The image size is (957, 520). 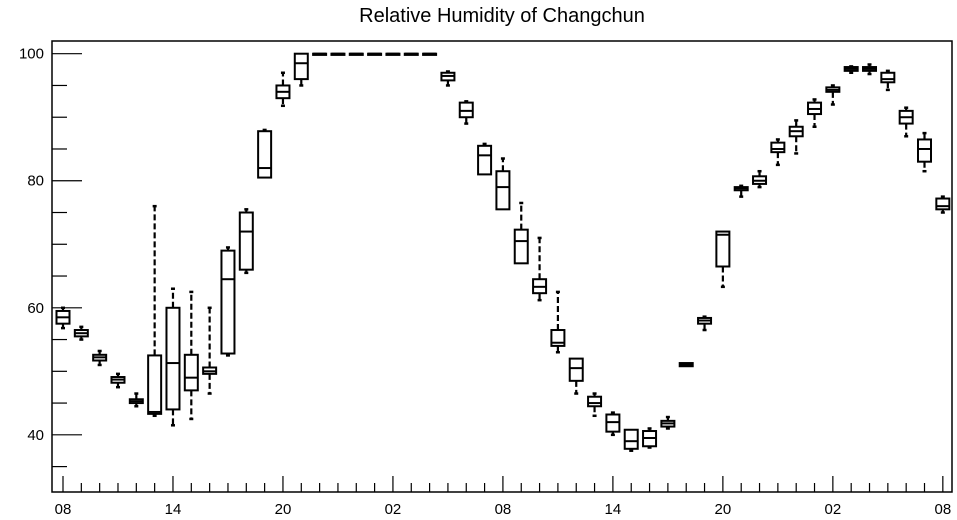 What do you see at coordinates (502, 16) in the screenshot?
I see `chart-title: Relative Humidity of Changchun` at bounding box center [502, 16].